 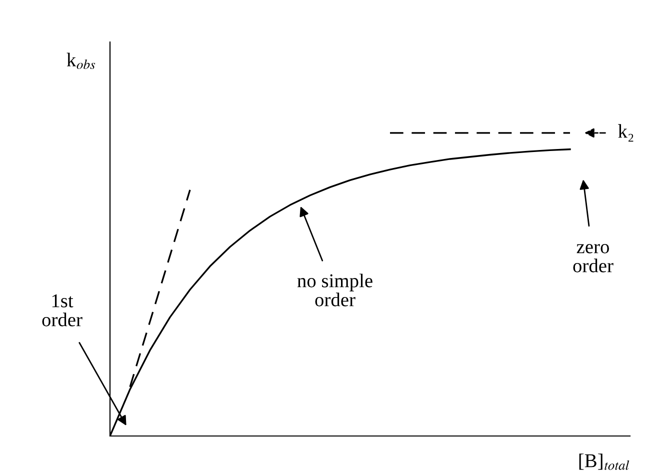 I want to click on y-axis-title: k$_{obs}$, so click(x=81, y=61).